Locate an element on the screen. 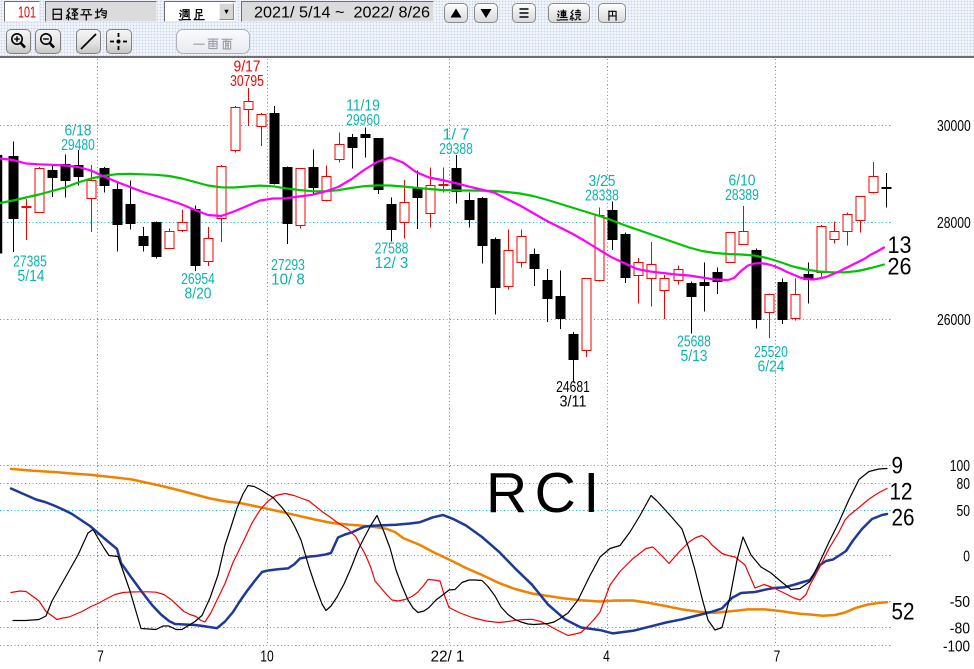 This screenshot has height=669, width=974. svg-text: 30000 is located at coordinates (954, 126).